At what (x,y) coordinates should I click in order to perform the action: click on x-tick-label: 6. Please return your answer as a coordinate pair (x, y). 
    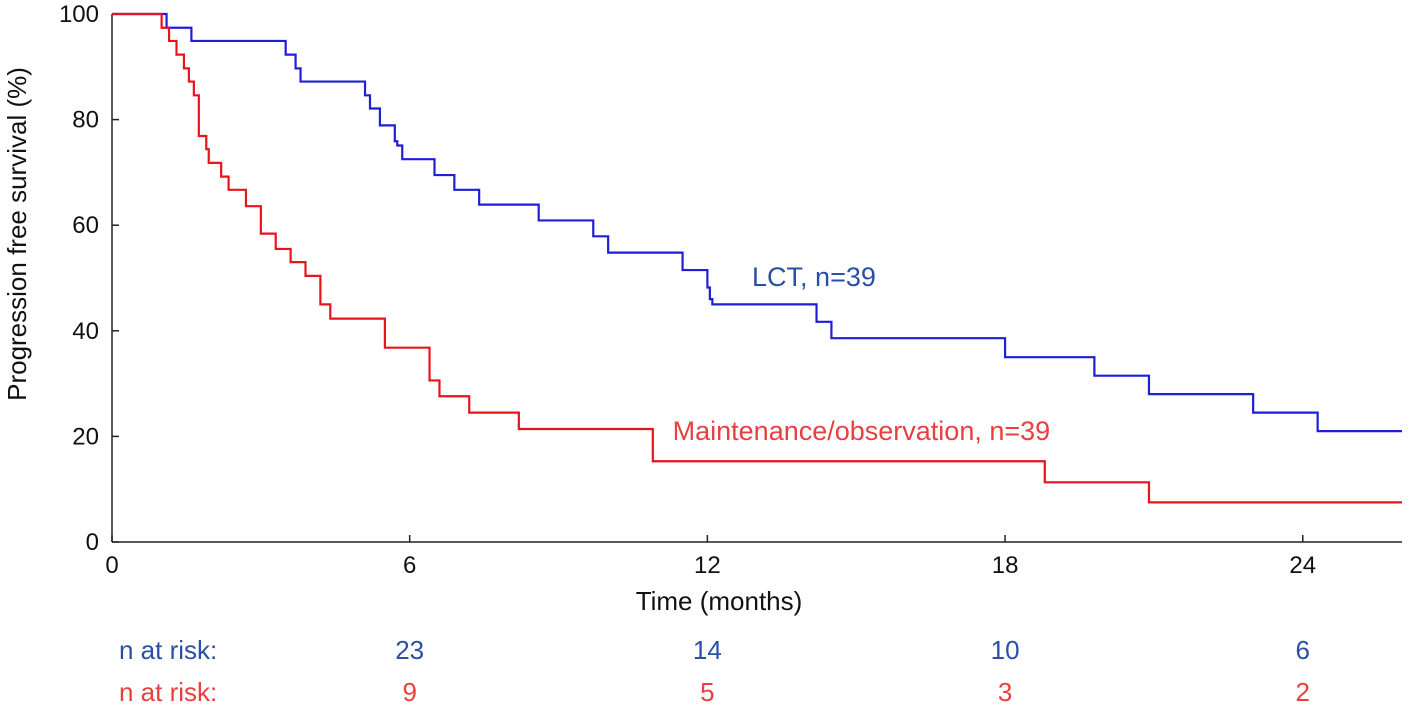
    Looking at the image, I should click on (409, 565).